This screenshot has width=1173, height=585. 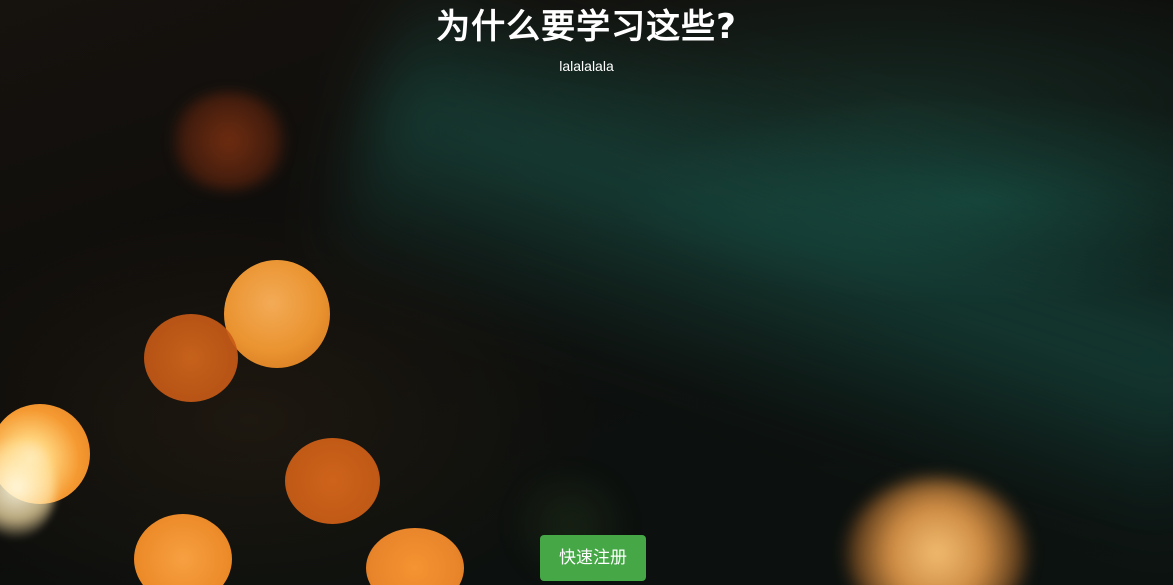 I want to click on hero-subtitle: lalalalala, so click(x=586, y=66).